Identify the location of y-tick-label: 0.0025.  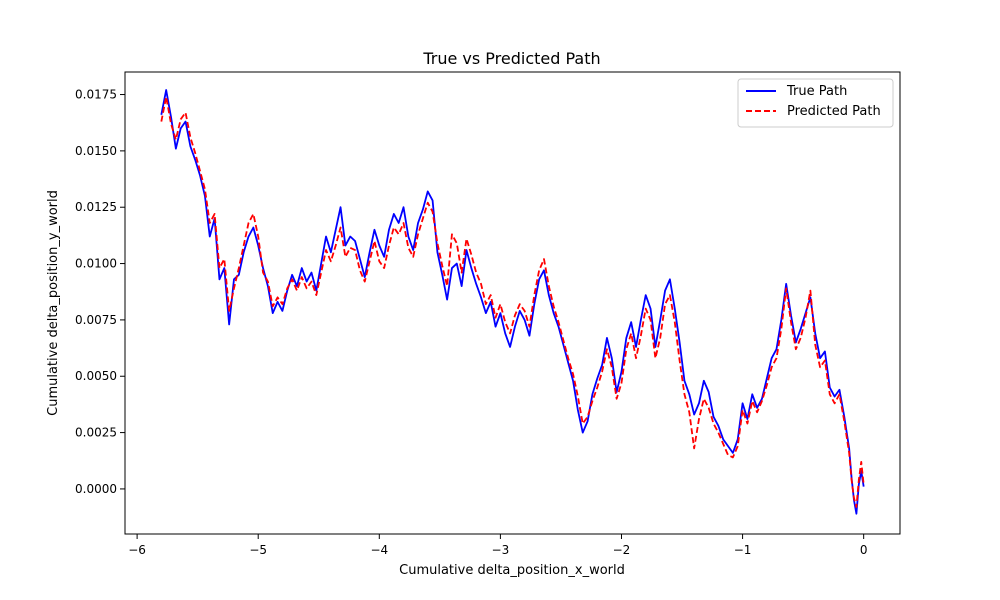
(96, 433).